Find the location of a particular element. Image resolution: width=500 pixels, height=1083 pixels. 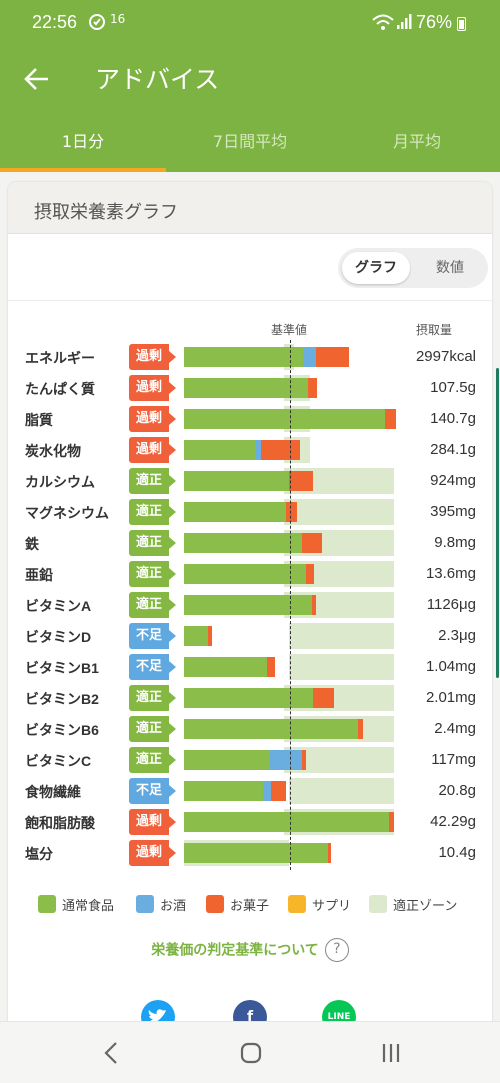

nutrient-name: ビタミンB6 is located at coordinates (62, 730).